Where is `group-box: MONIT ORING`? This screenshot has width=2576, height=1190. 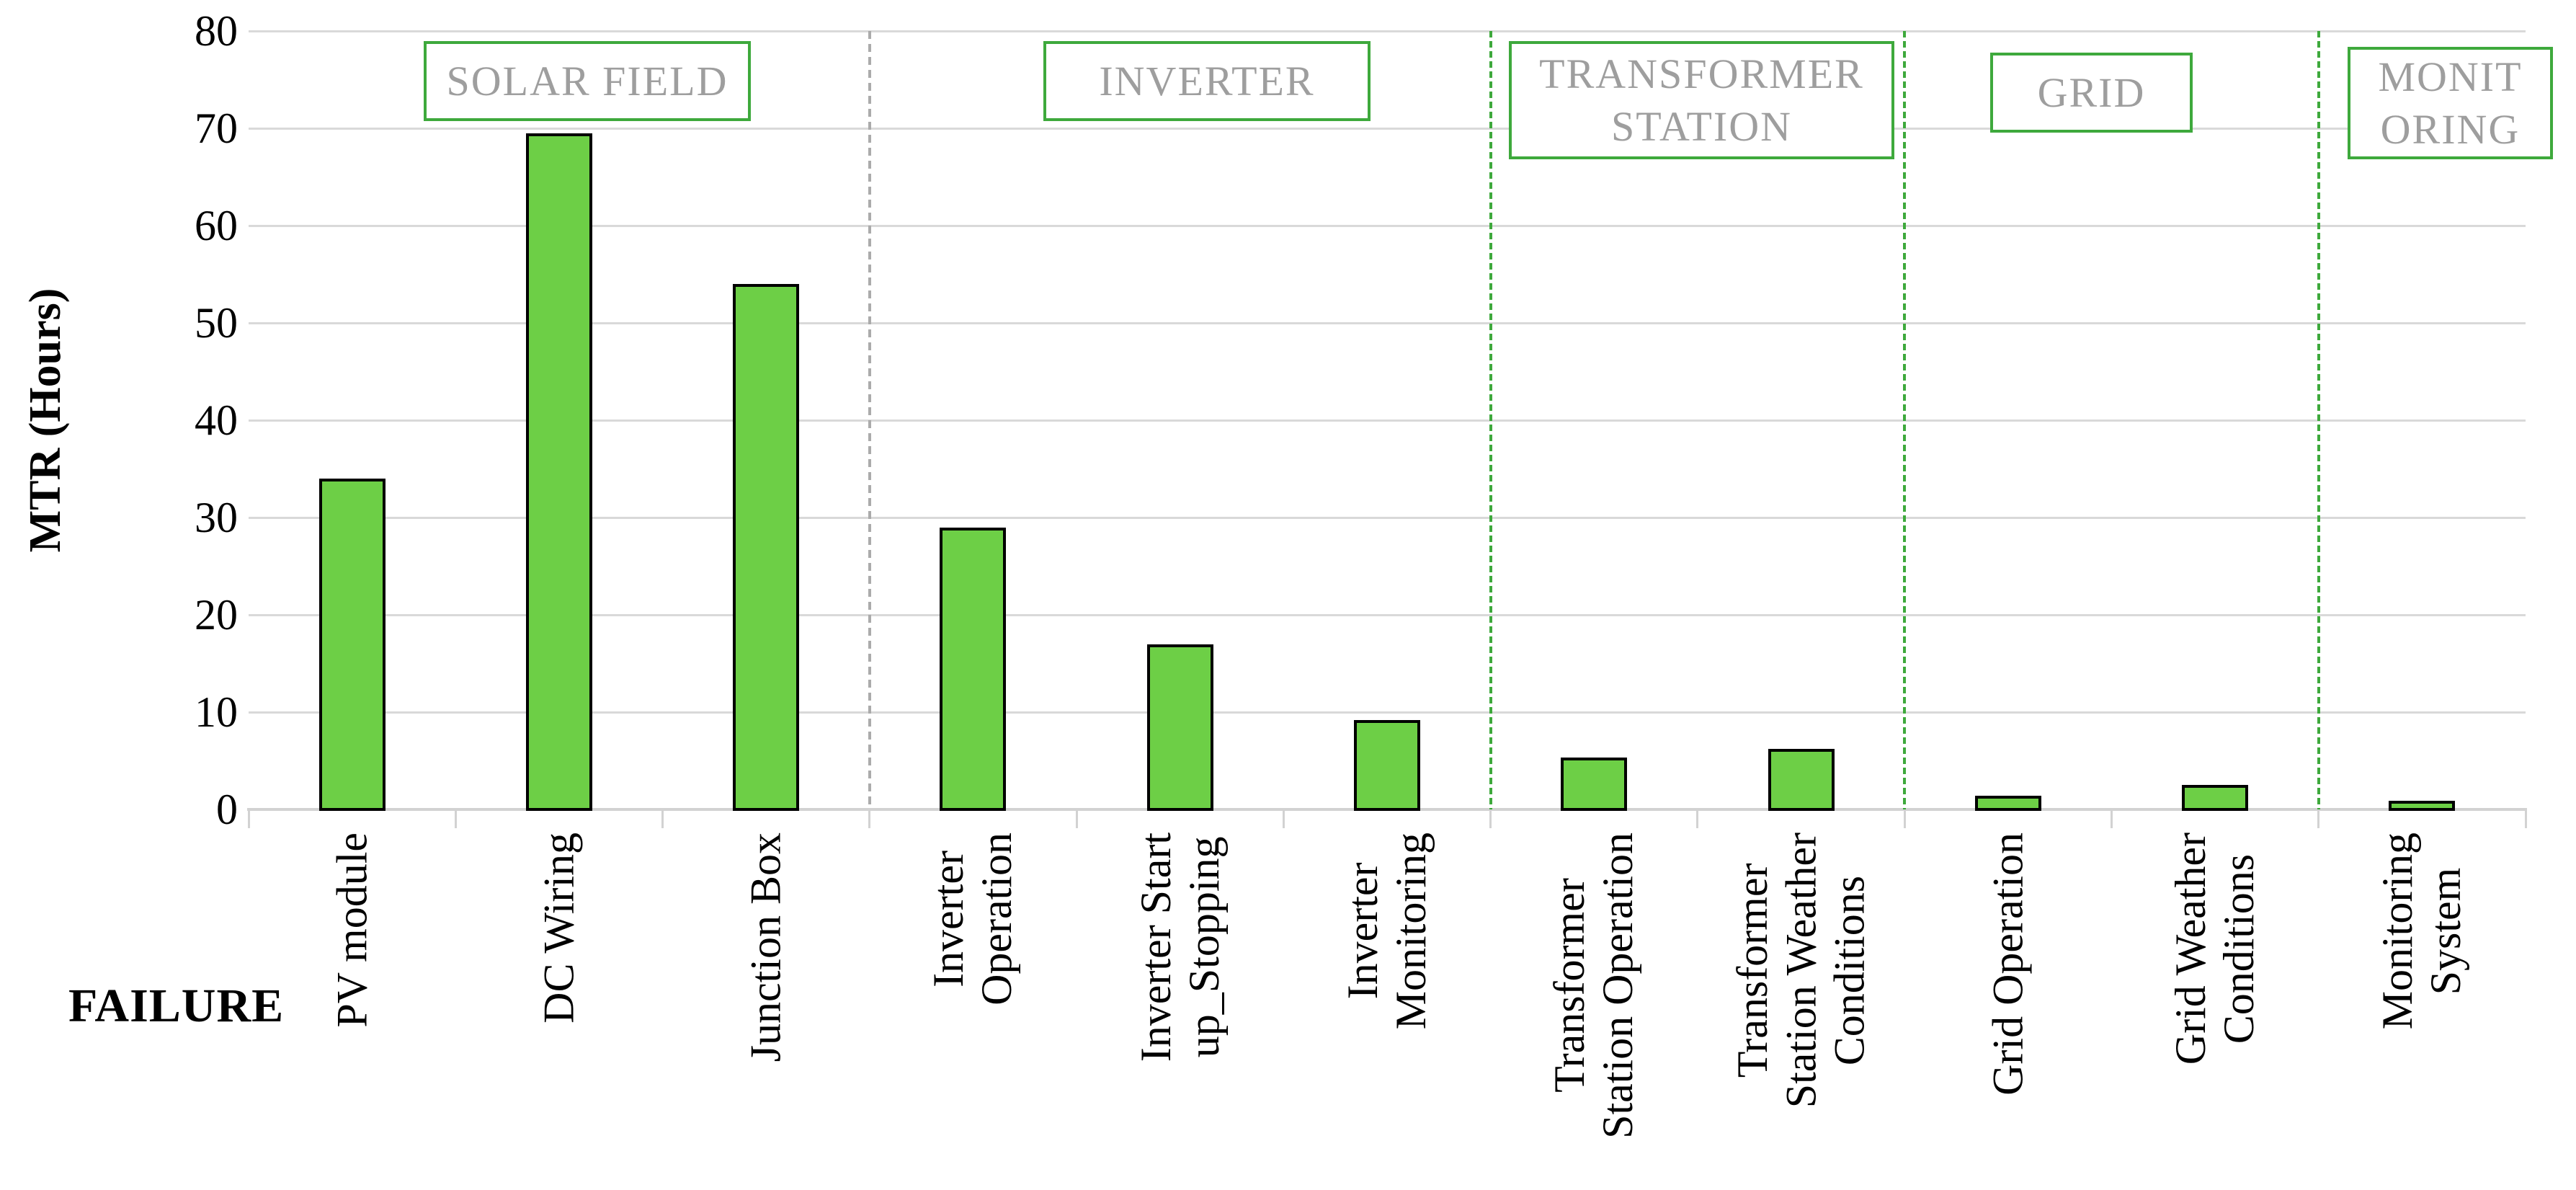
group-box: MONIT ORING is located at coordinates (2450, 103).